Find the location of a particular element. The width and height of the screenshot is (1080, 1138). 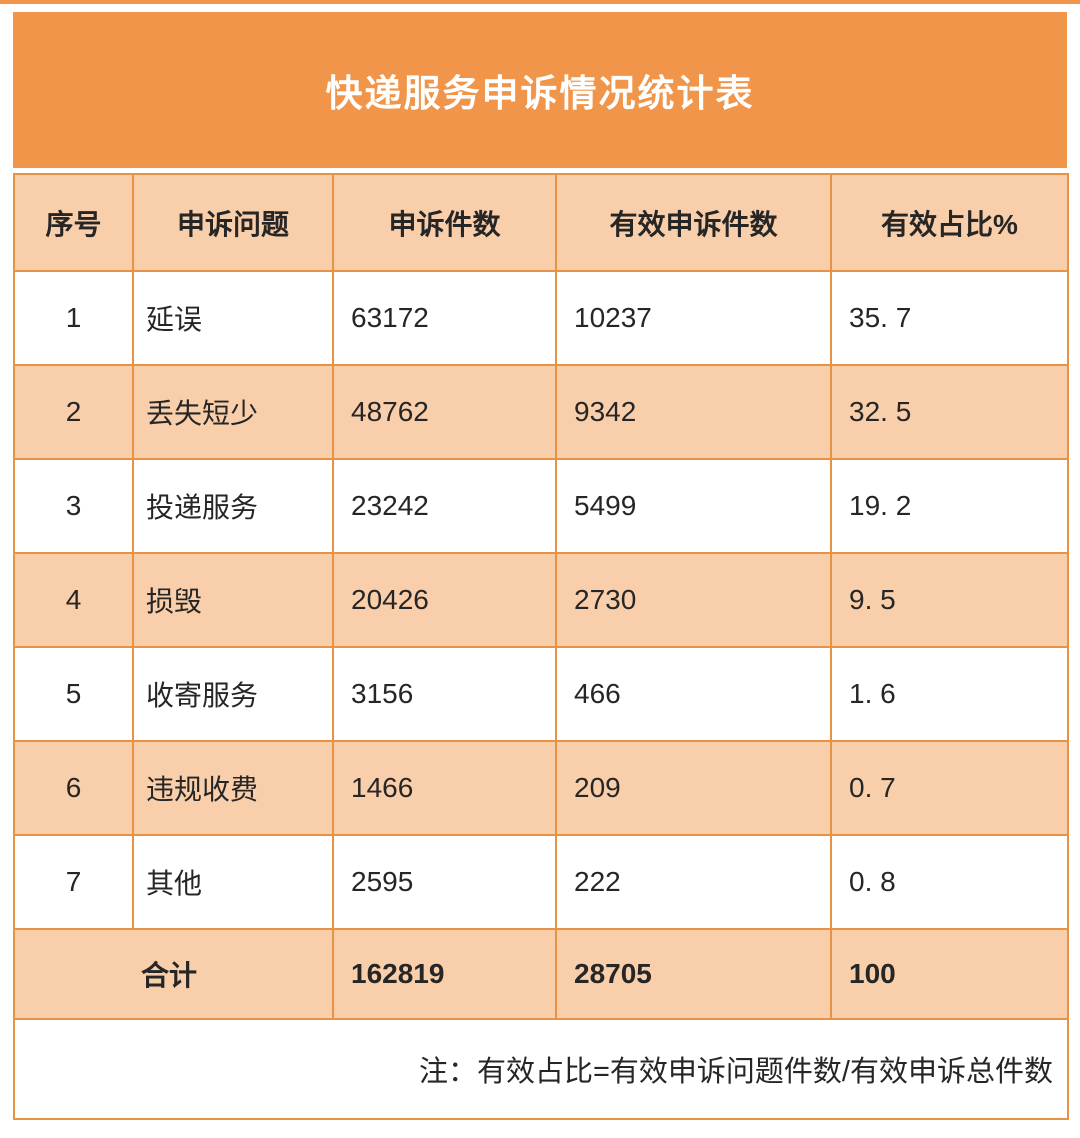

cell-no: 7 is located at coordinates (73, 882).